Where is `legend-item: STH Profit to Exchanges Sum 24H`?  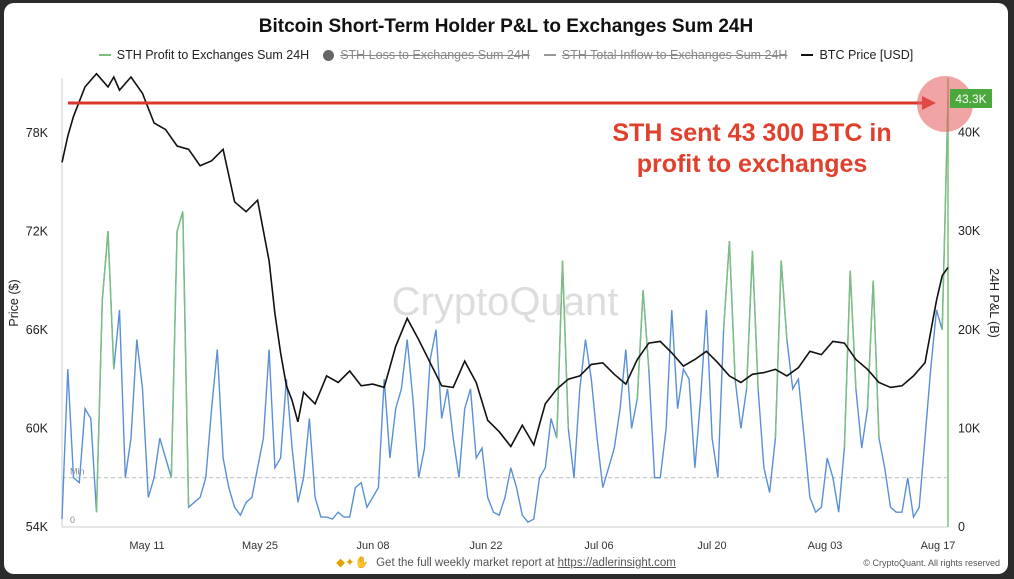
legend-item: STH Profit to Exchanges Sum 24H is located at coordinates (204, 55).